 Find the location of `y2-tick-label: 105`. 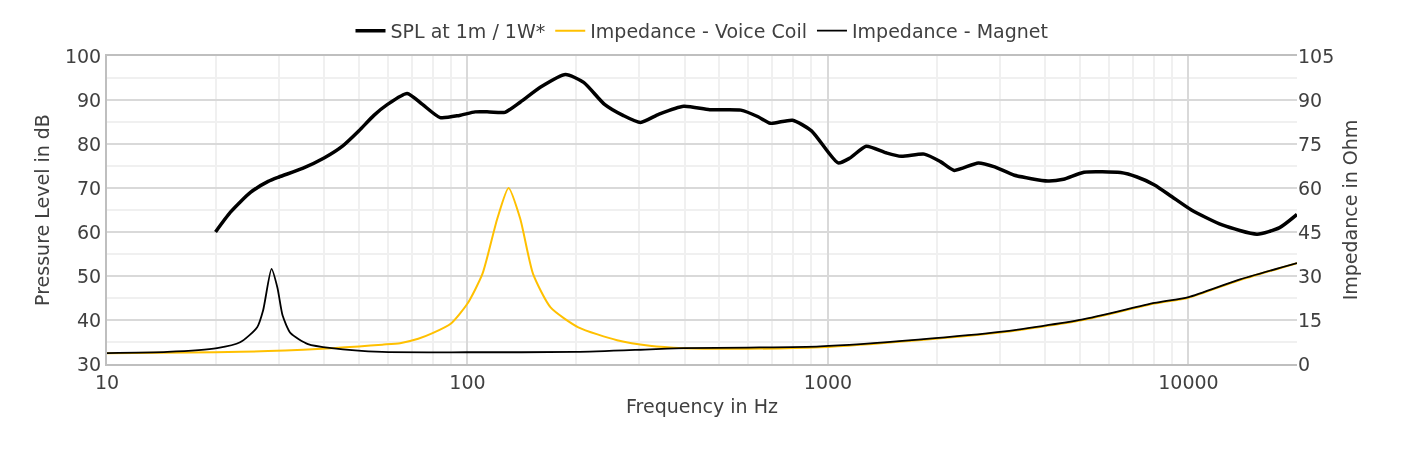

y2-tick-label: 105 is located at coordinates (1316, 55).